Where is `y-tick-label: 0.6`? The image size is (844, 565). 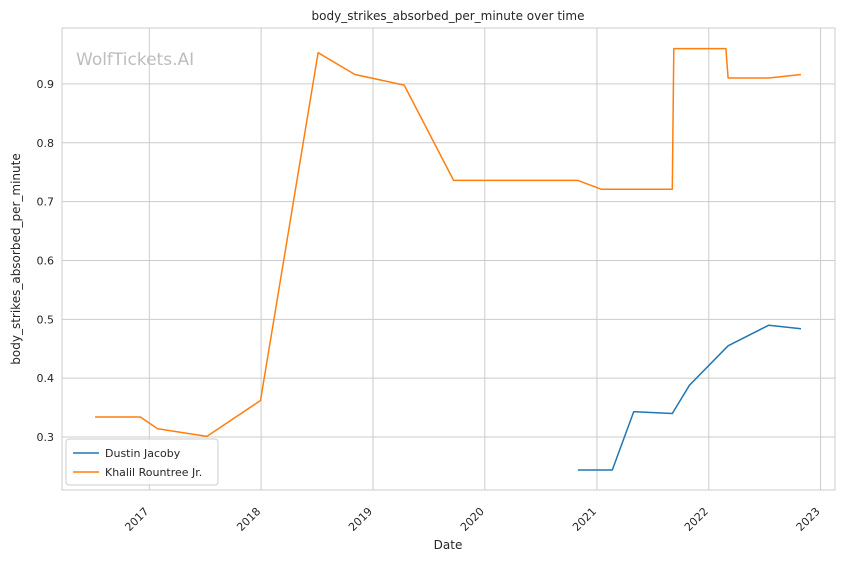
y-tick-label: 0.6 is located at coordinates (46, 260).